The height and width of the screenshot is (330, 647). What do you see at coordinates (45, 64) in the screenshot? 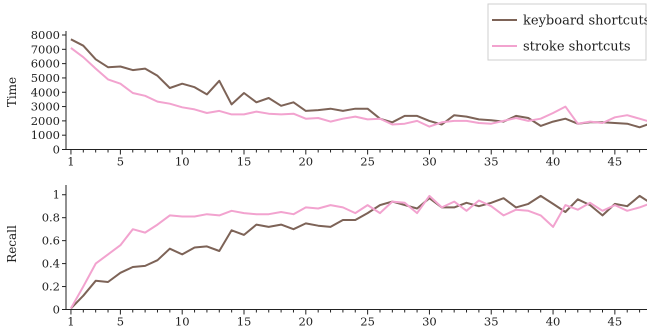
I see `y-tick-label: 6000` at bounding box center [45, 64].